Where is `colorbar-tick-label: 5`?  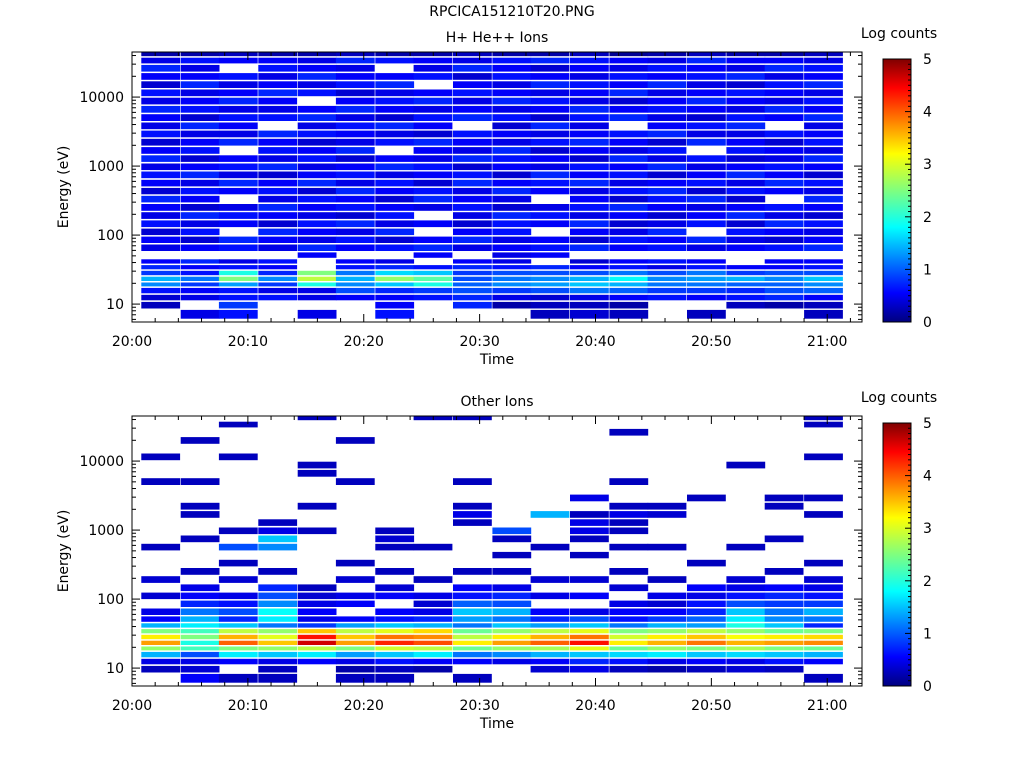 colorbar-tick-label: 5 is located at coordinates (927, 60).